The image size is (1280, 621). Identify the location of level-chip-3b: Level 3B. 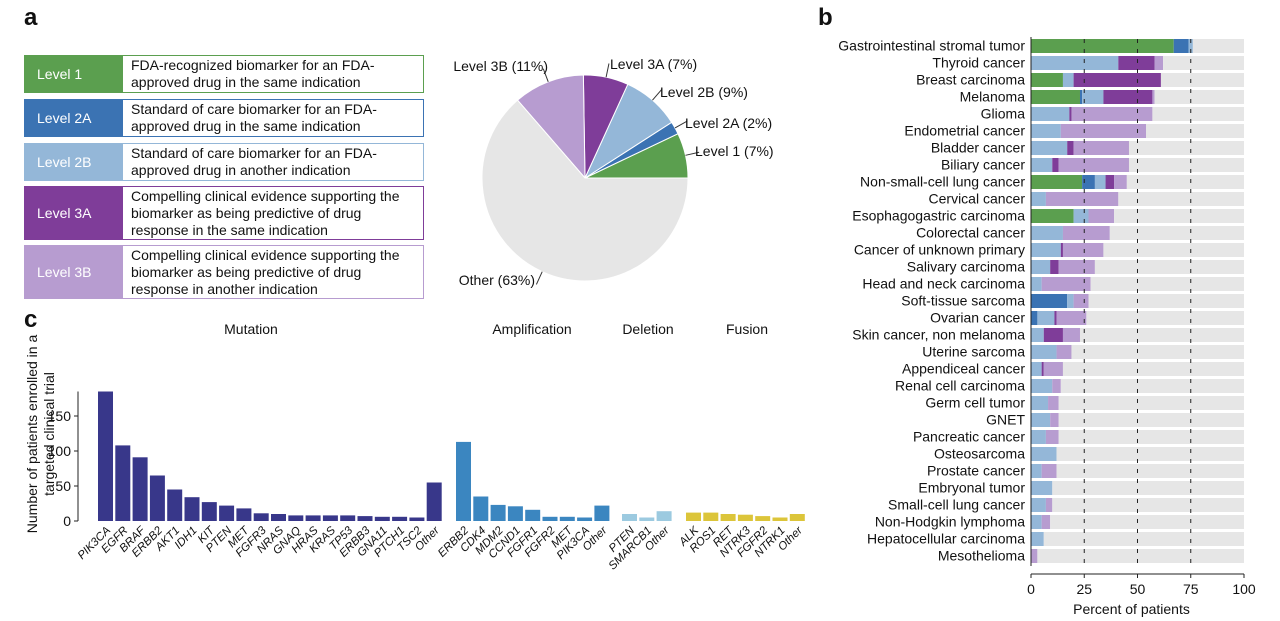
(74, 272).